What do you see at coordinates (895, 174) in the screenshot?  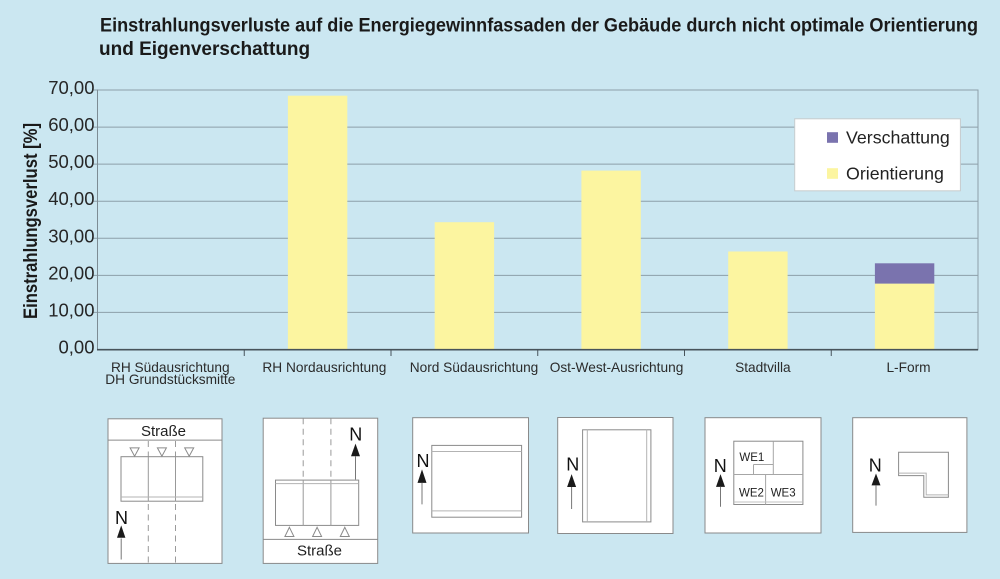 I see `svg-text: Orientierung` at bounding box center [895, 174].